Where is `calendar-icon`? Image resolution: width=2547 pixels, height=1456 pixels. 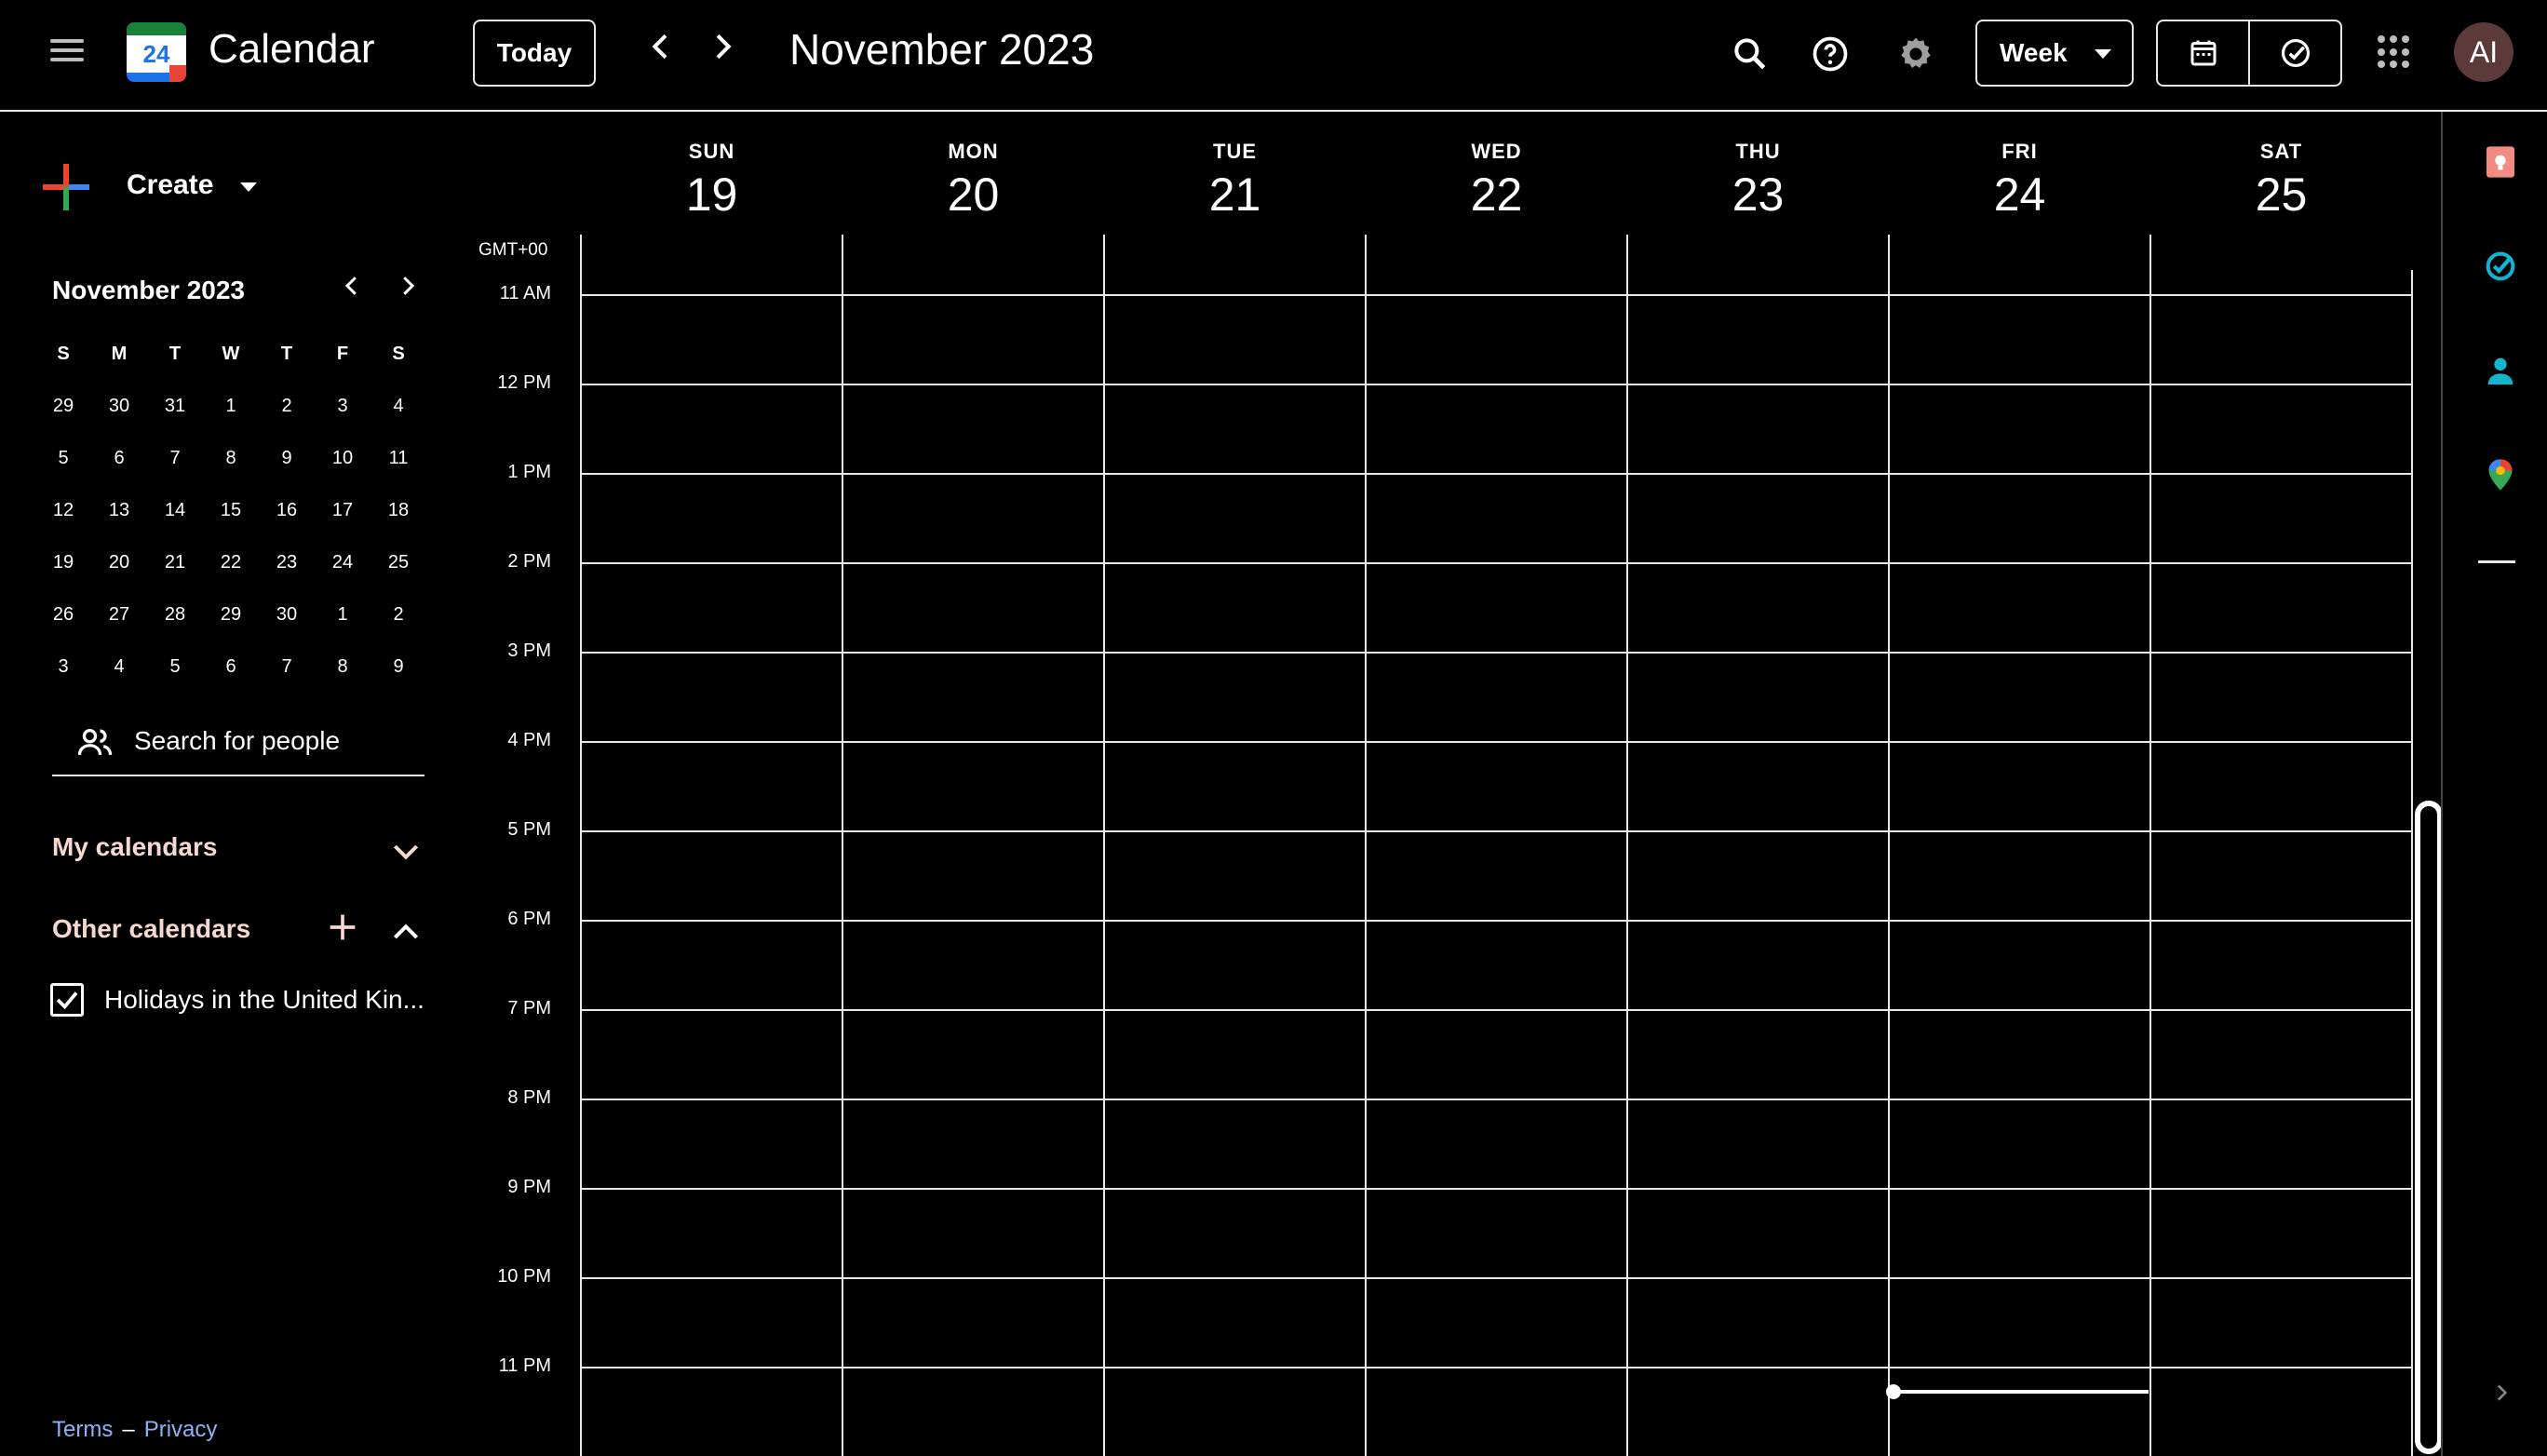 calendar-icon is located at coordinates (2203, 53).